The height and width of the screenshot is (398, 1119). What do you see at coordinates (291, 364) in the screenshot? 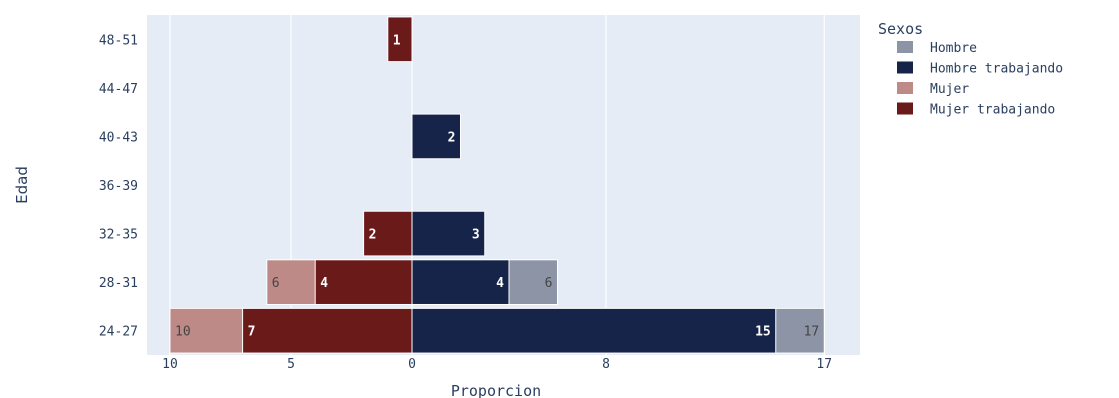
I see `x-tick-label: 5` at bounding box center [291, 364].